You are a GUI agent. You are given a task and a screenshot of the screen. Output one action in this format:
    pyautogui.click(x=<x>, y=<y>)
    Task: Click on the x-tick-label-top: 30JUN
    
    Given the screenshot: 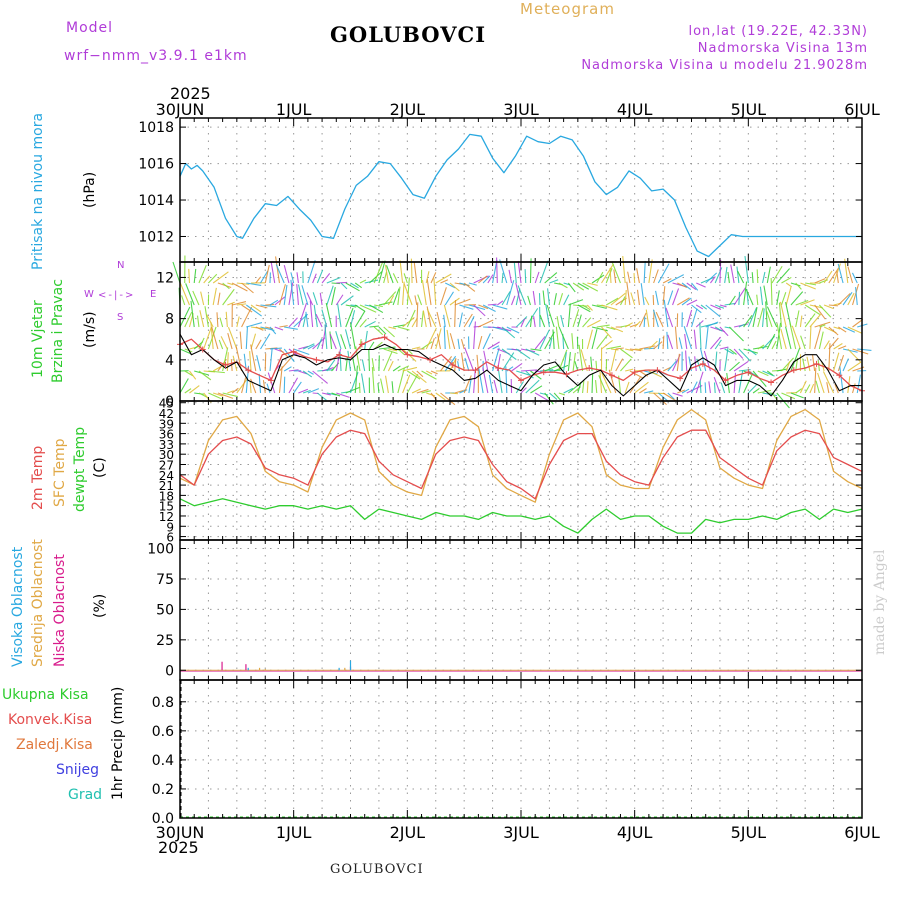 What is the action you would take?
    pyautogui.click(x=180, y=109)
    